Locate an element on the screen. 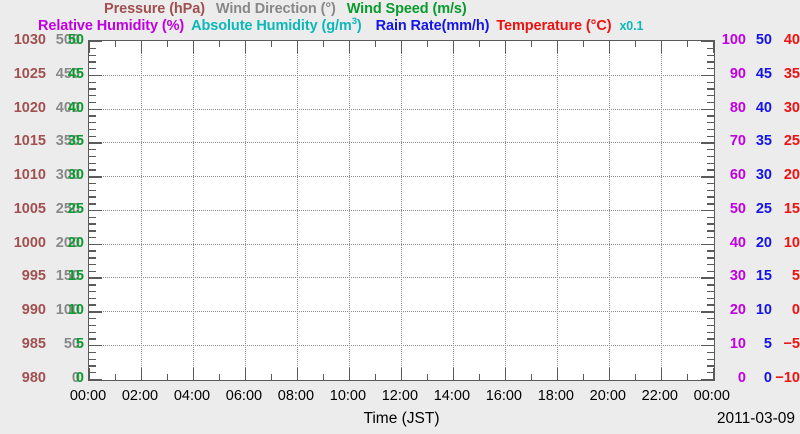 This screenshot has height=434, width=800. y-tick-label-temperature: 35 is located at coordinates (791, 73).